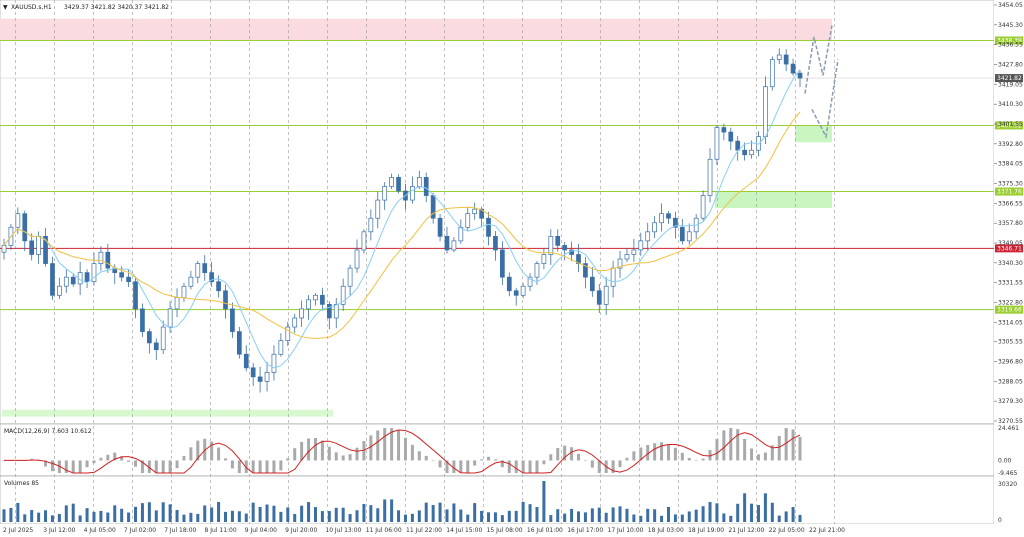 The height and width of the screenshot is (537, 1024). I want to click on time-label: 8 Jul 11:00, so click(221, 530).